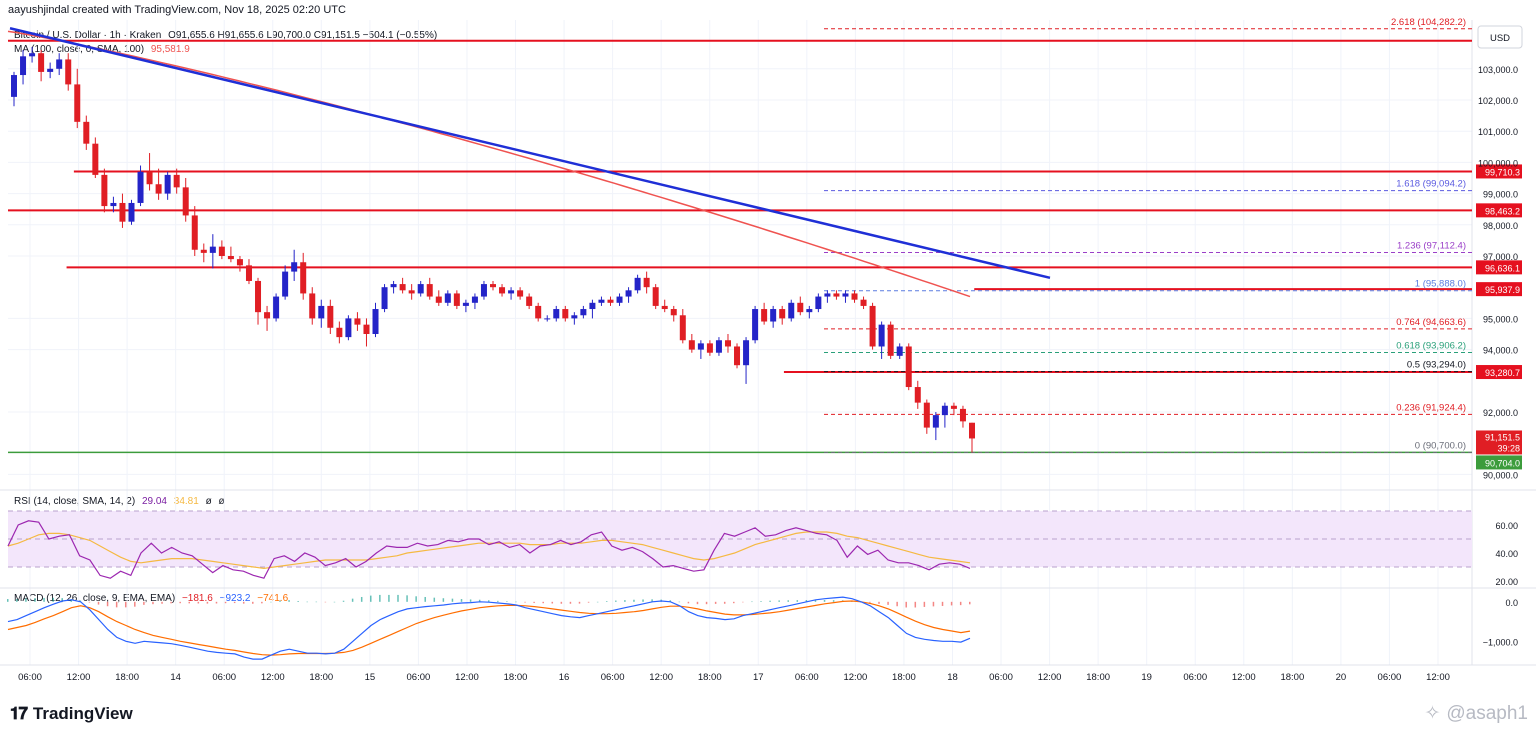 The width and height of the screenshot is (1536, 739). What do you see at coordinates (1431, 245) in the screenshot?
I see `fib-label: 1.236 (97,112.4)` at bounding box center [1431, 245].